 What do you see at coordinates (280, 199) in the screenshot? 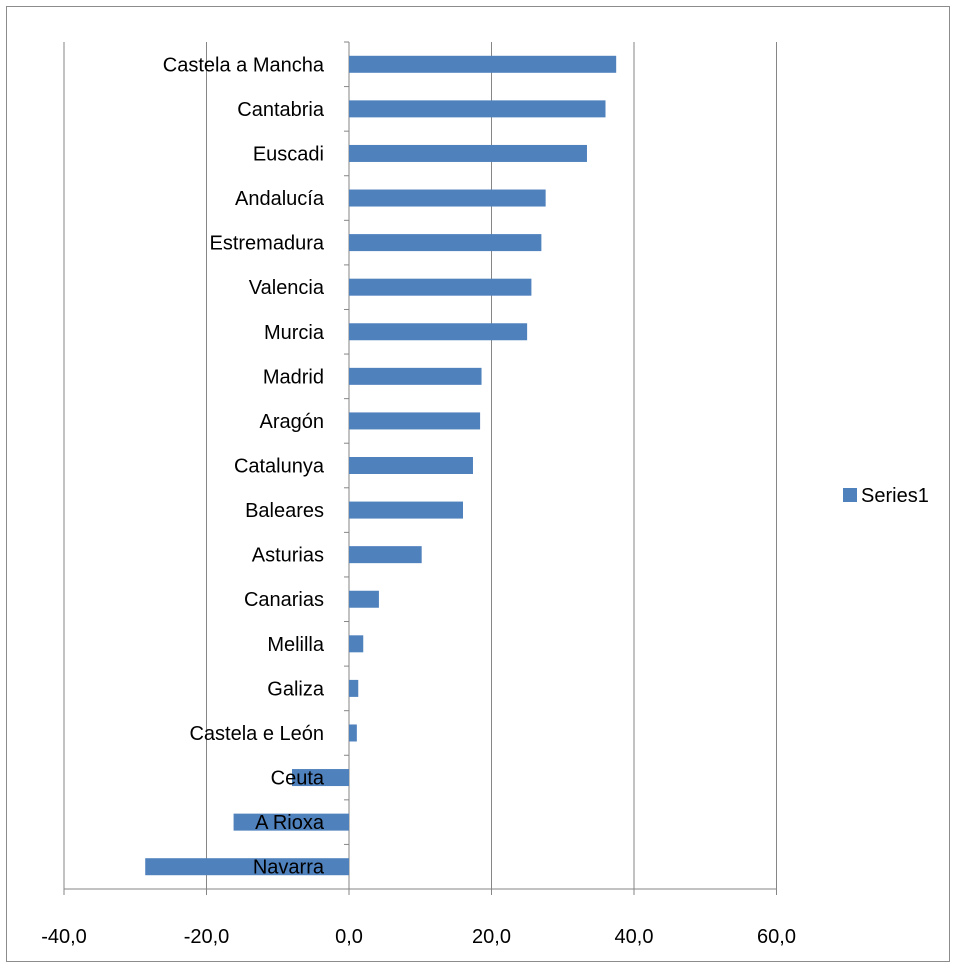
I see `category-label: Andalucía` at bounding box center [280, 199].